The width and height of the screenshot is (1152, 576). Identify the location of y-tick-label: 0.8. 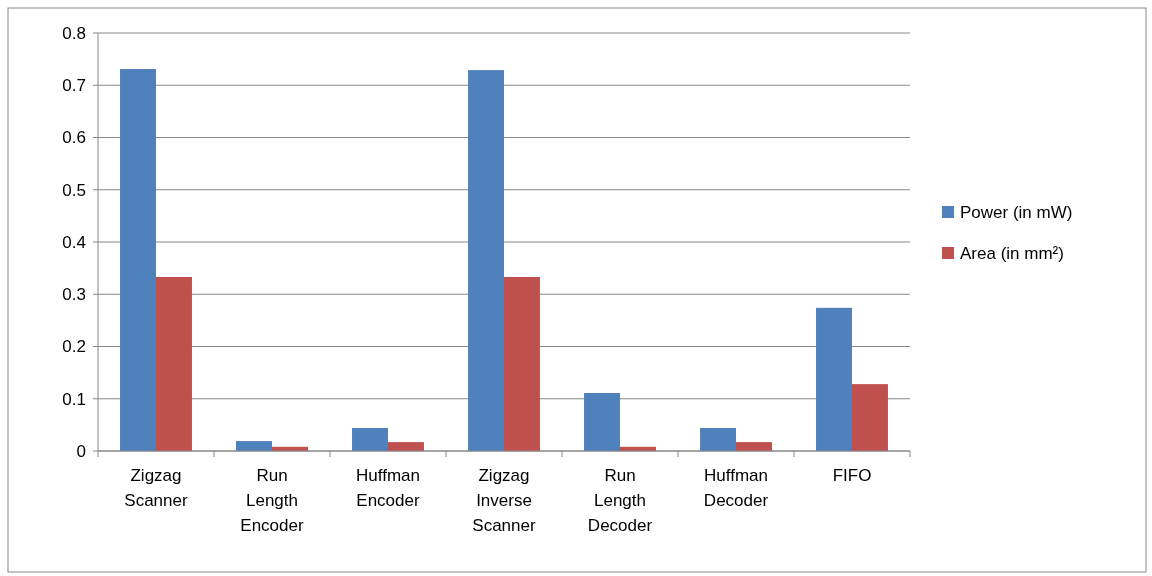
(74, 33).